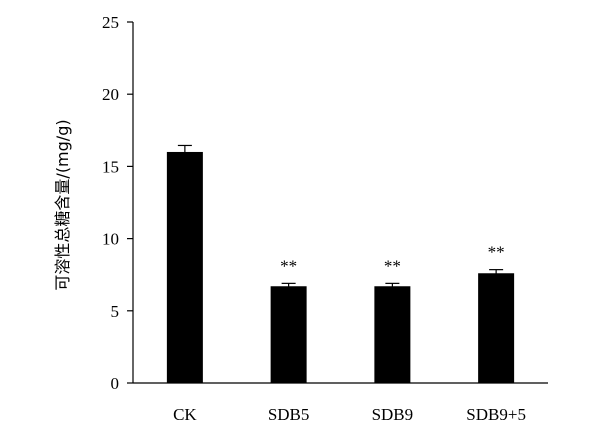 This screenshot has width=597, height=441. What do you see at coordinates (110, 166) in the screenshot?
I see `y-tick-label: 15` at bounding box center [110, 166].